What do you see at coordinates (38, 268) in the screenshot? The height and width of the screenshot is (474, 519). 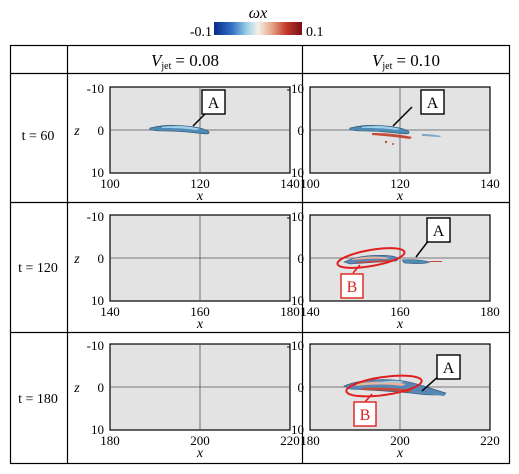 I see `row-label-t120: t = 120` at bounding box center [38, 268].